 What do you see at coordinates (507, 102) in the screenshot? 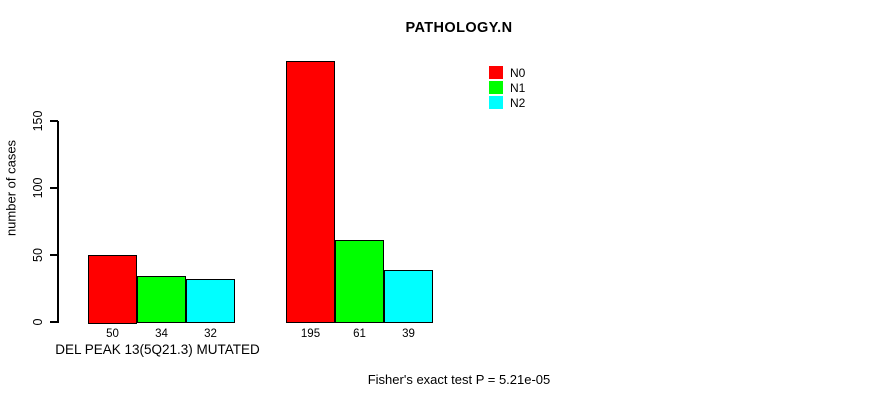
I see `legend-row-N2: N2` at bounding box center [507, 102].